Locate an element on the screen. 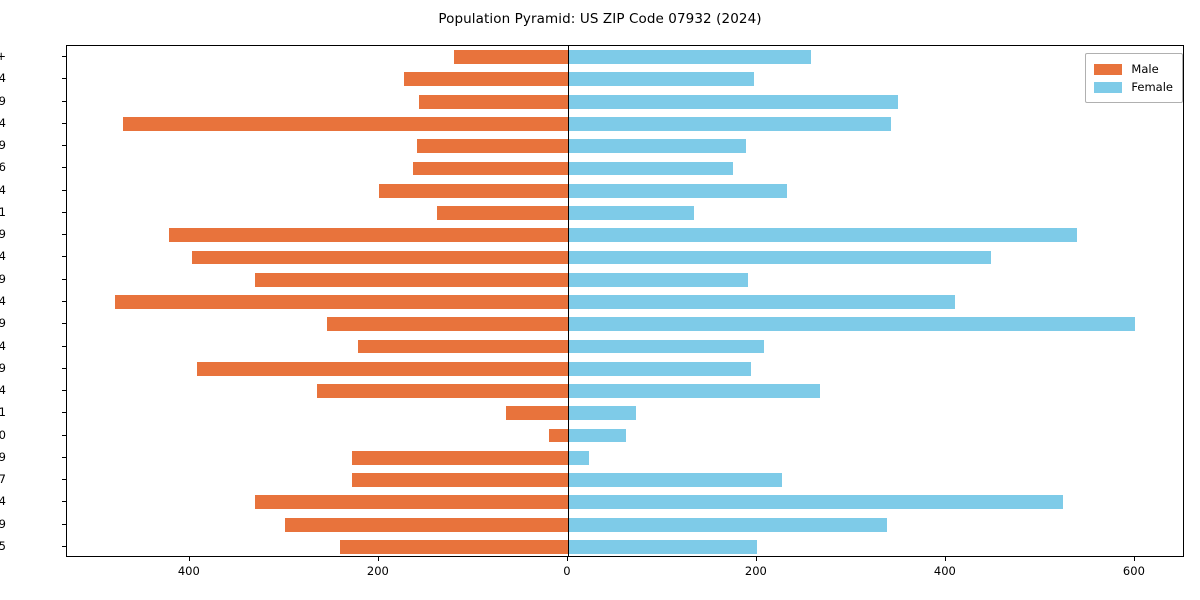 This screenshot has width=1200, height=600. legend-swatch-female is located at coordinates (1108, 87).